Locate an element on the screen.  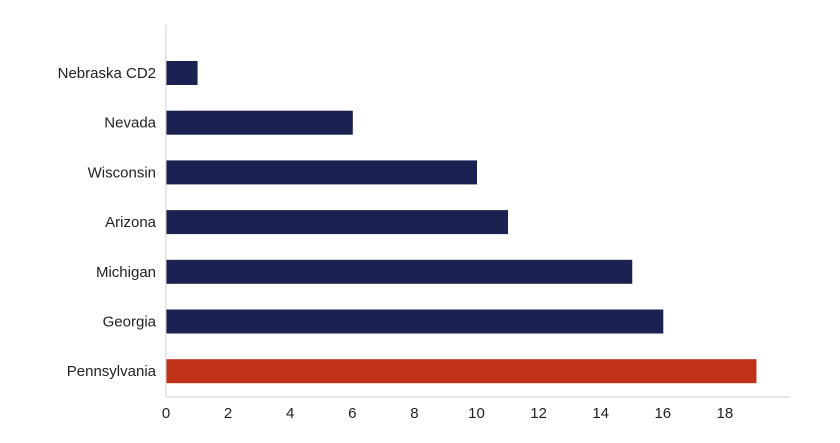
x-tick-label: 10 is located at coordinates (476, 413).